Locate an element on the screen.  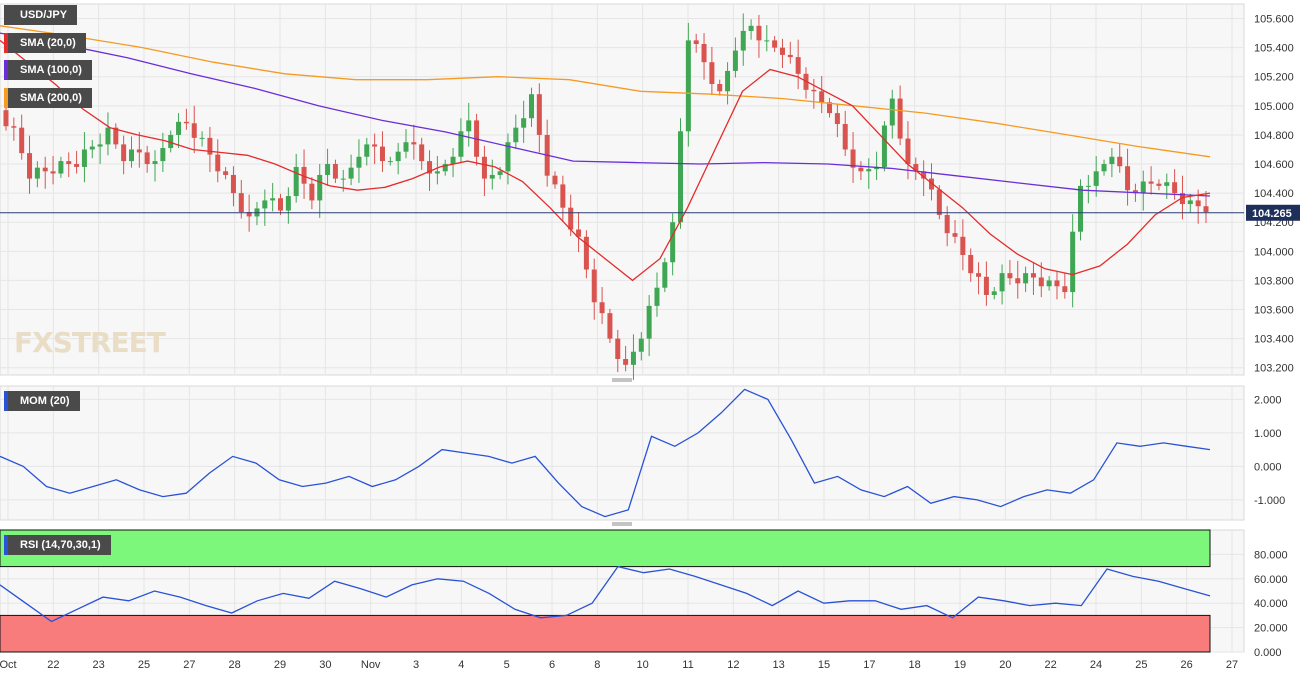
x-tick-label: 18 is located at coordinates (915, 665).